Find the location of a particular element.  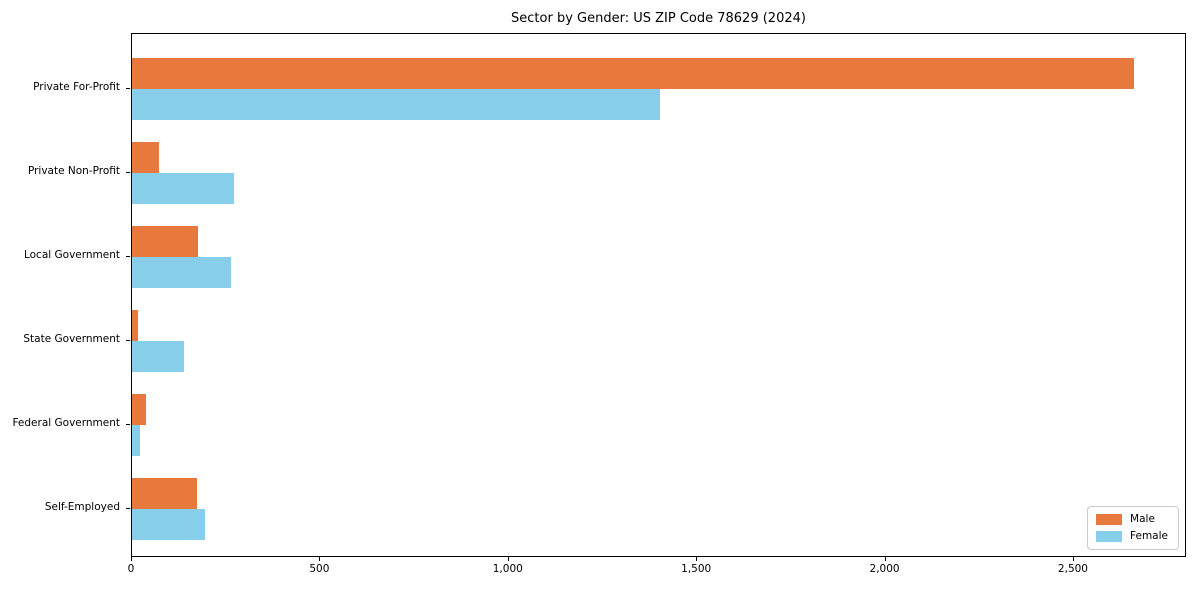

x-tick-label: 0 is located at coordinates (131, 569).